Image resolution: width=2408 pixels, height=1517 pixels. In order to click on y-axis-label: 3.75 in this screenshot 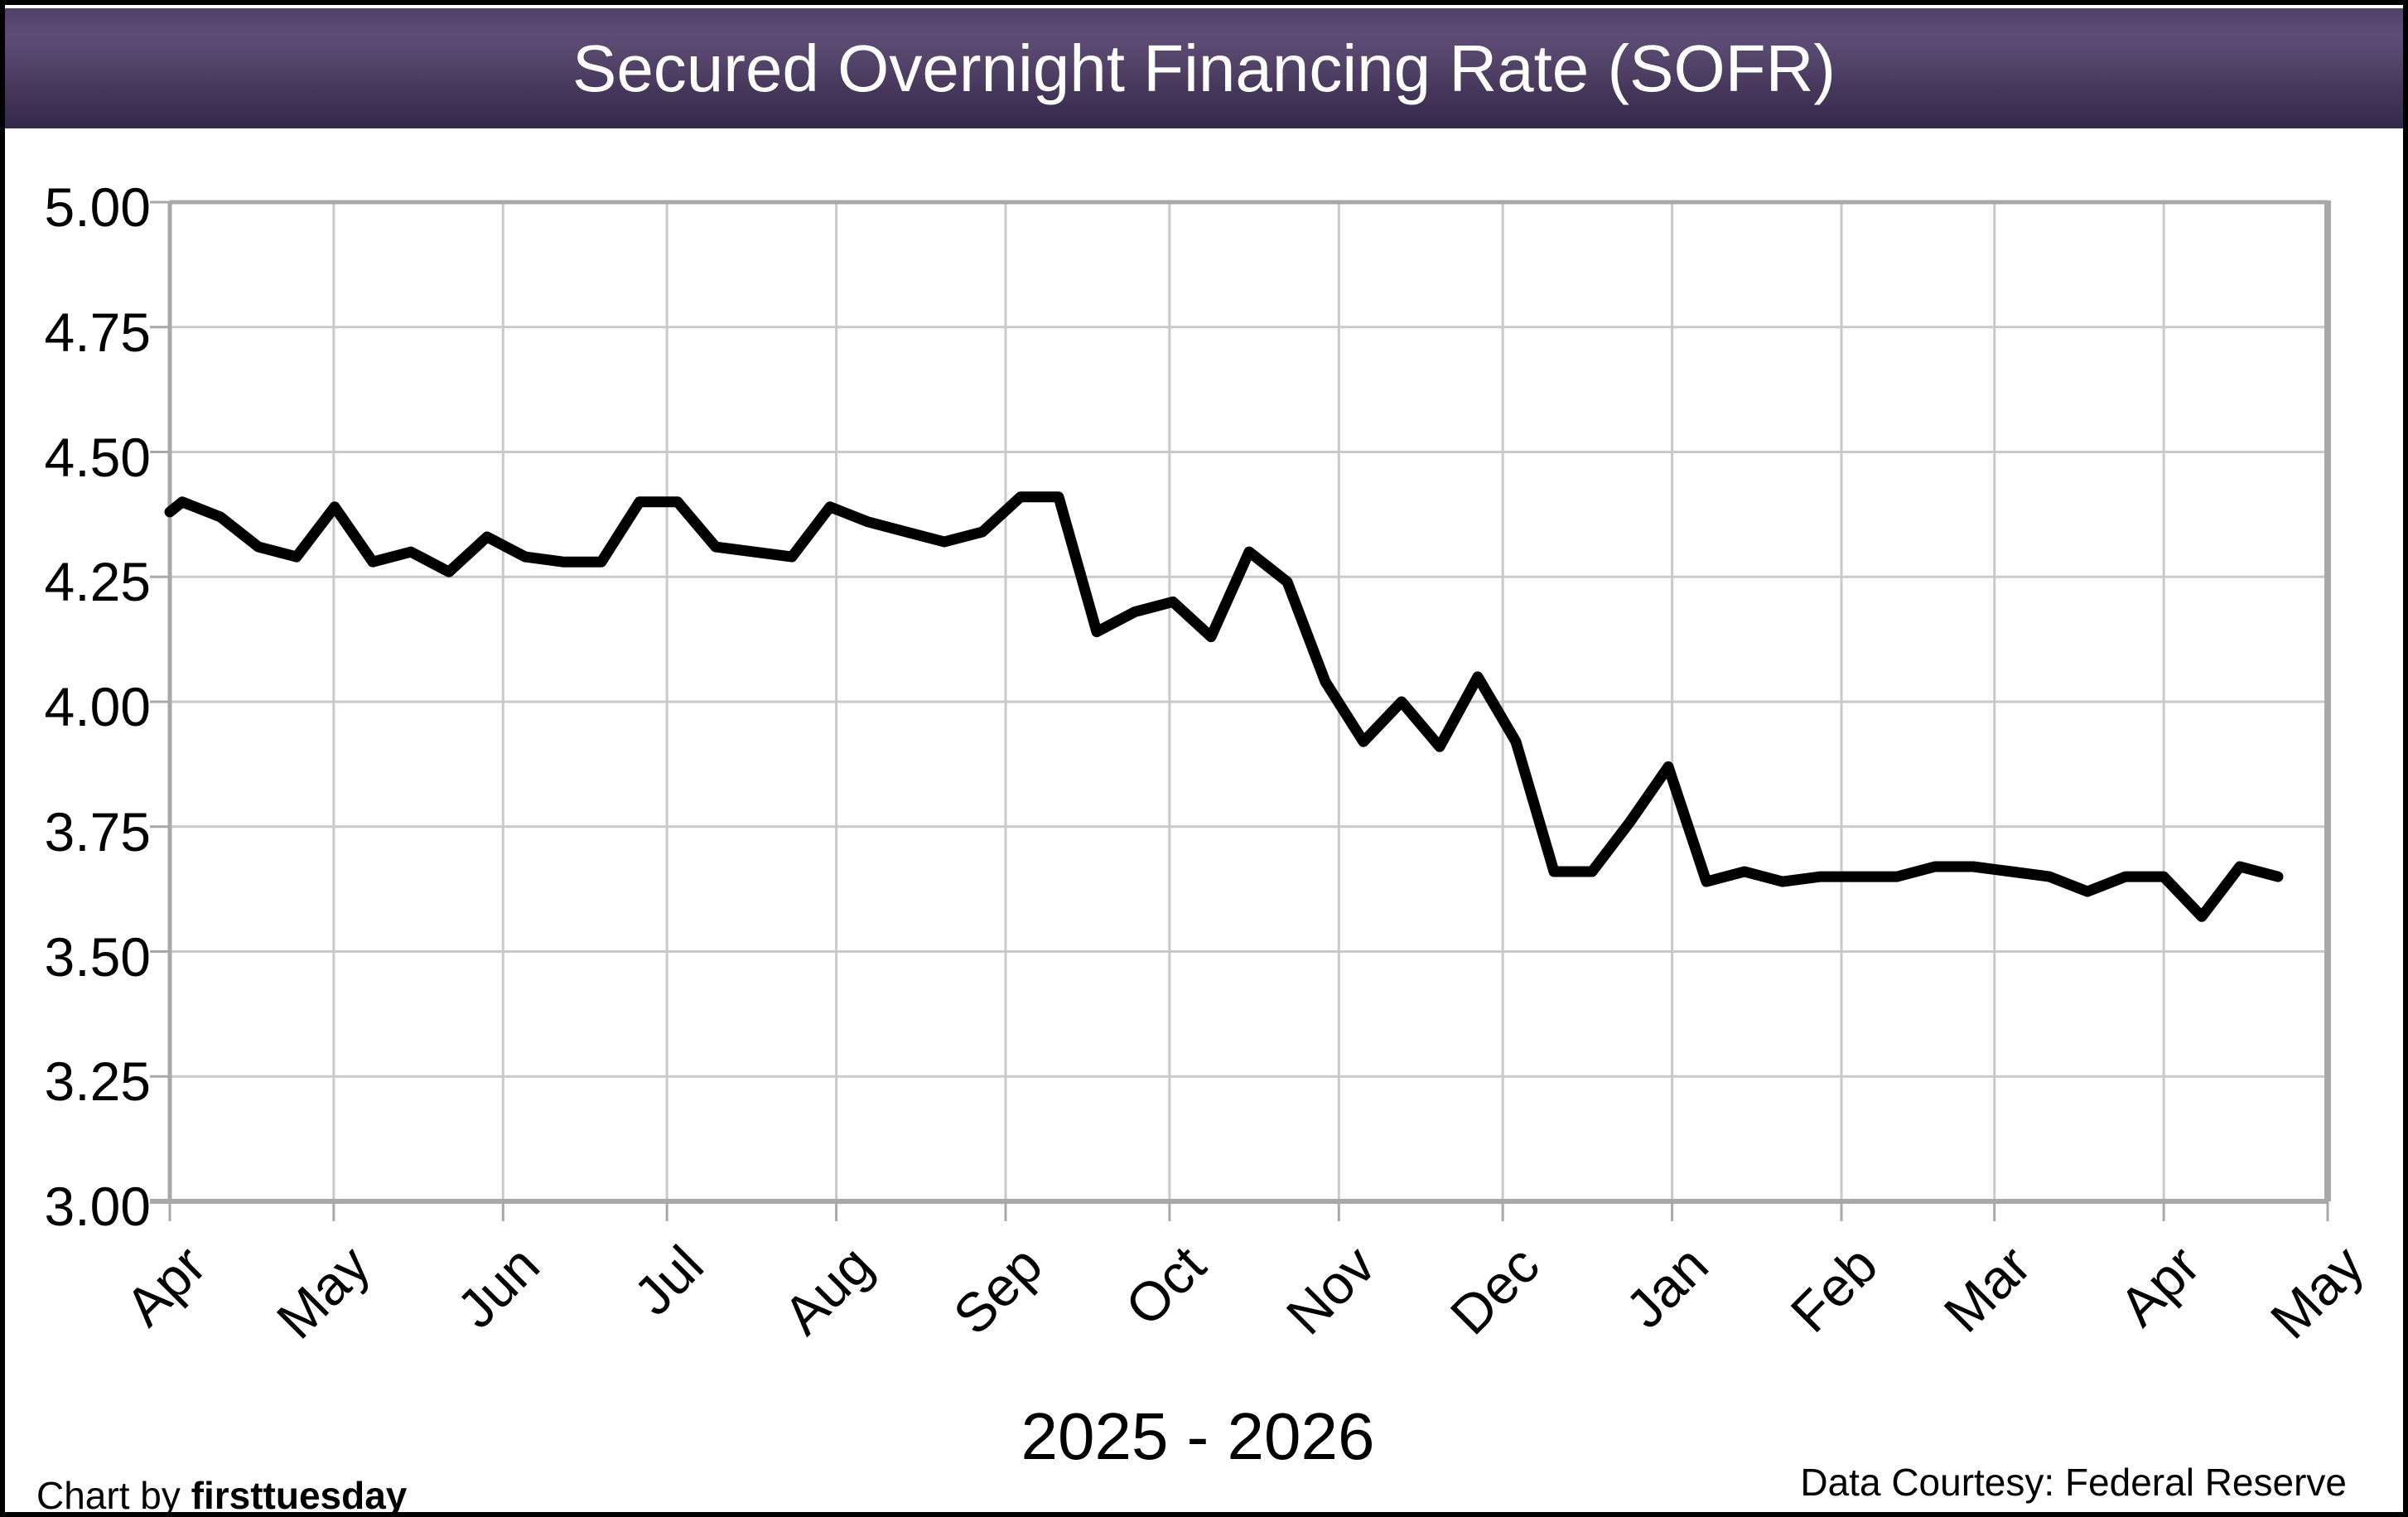, I will do `click(97, 831)`.